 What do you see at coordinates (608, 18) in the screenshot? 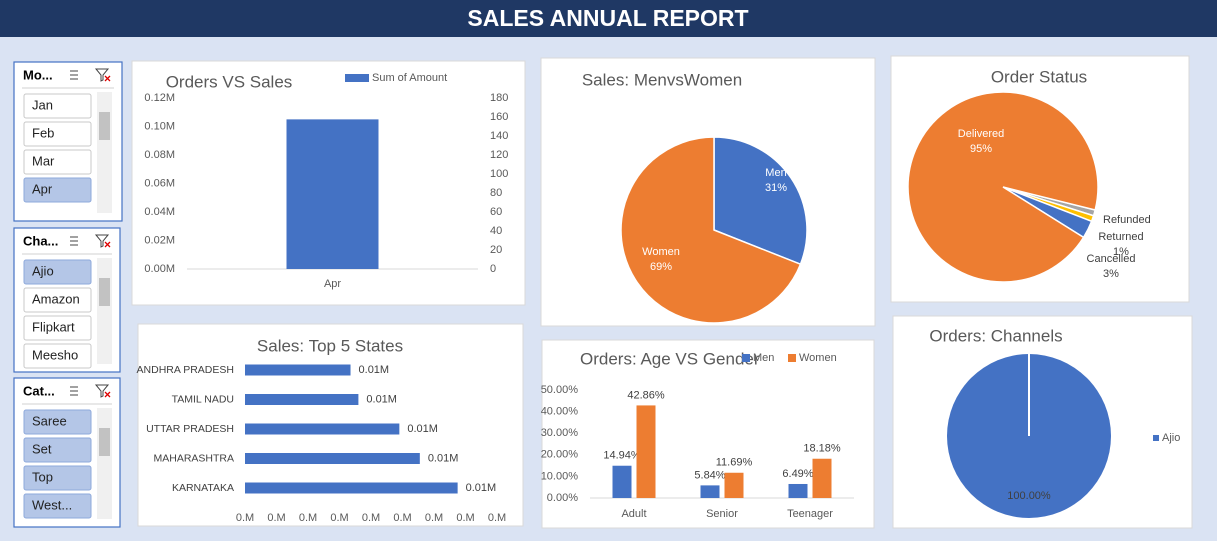
I see `header-band` at bounding box center [608, 18].